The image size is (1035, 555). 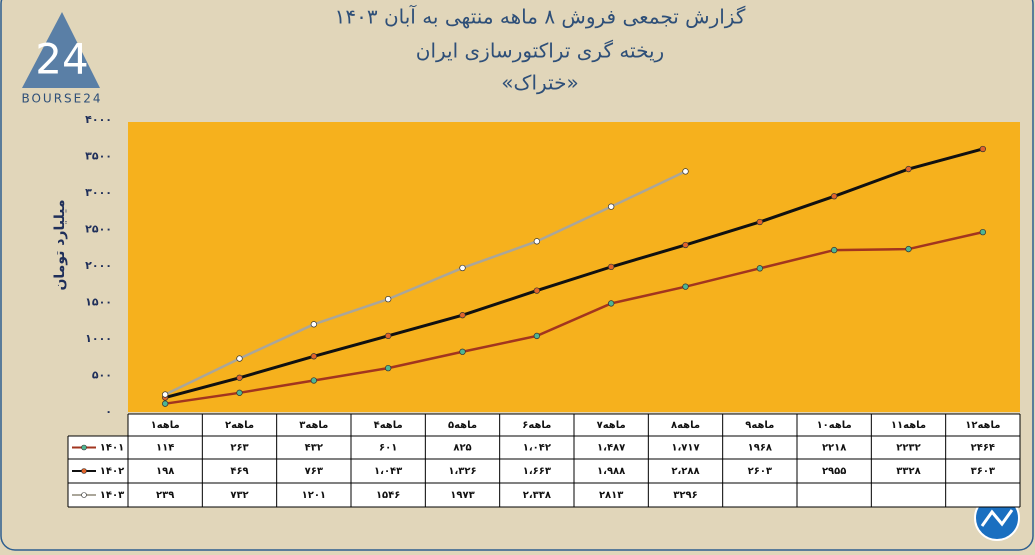 I want to click on table-value: ۱۲۰۱, so click(x=314, y=495).